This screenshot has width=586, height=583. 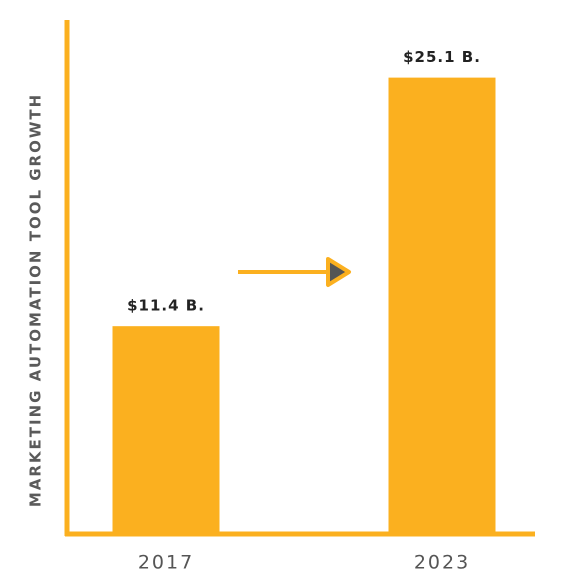 I want to click on x-tick-label: 2017, so click(x=166, y=563).